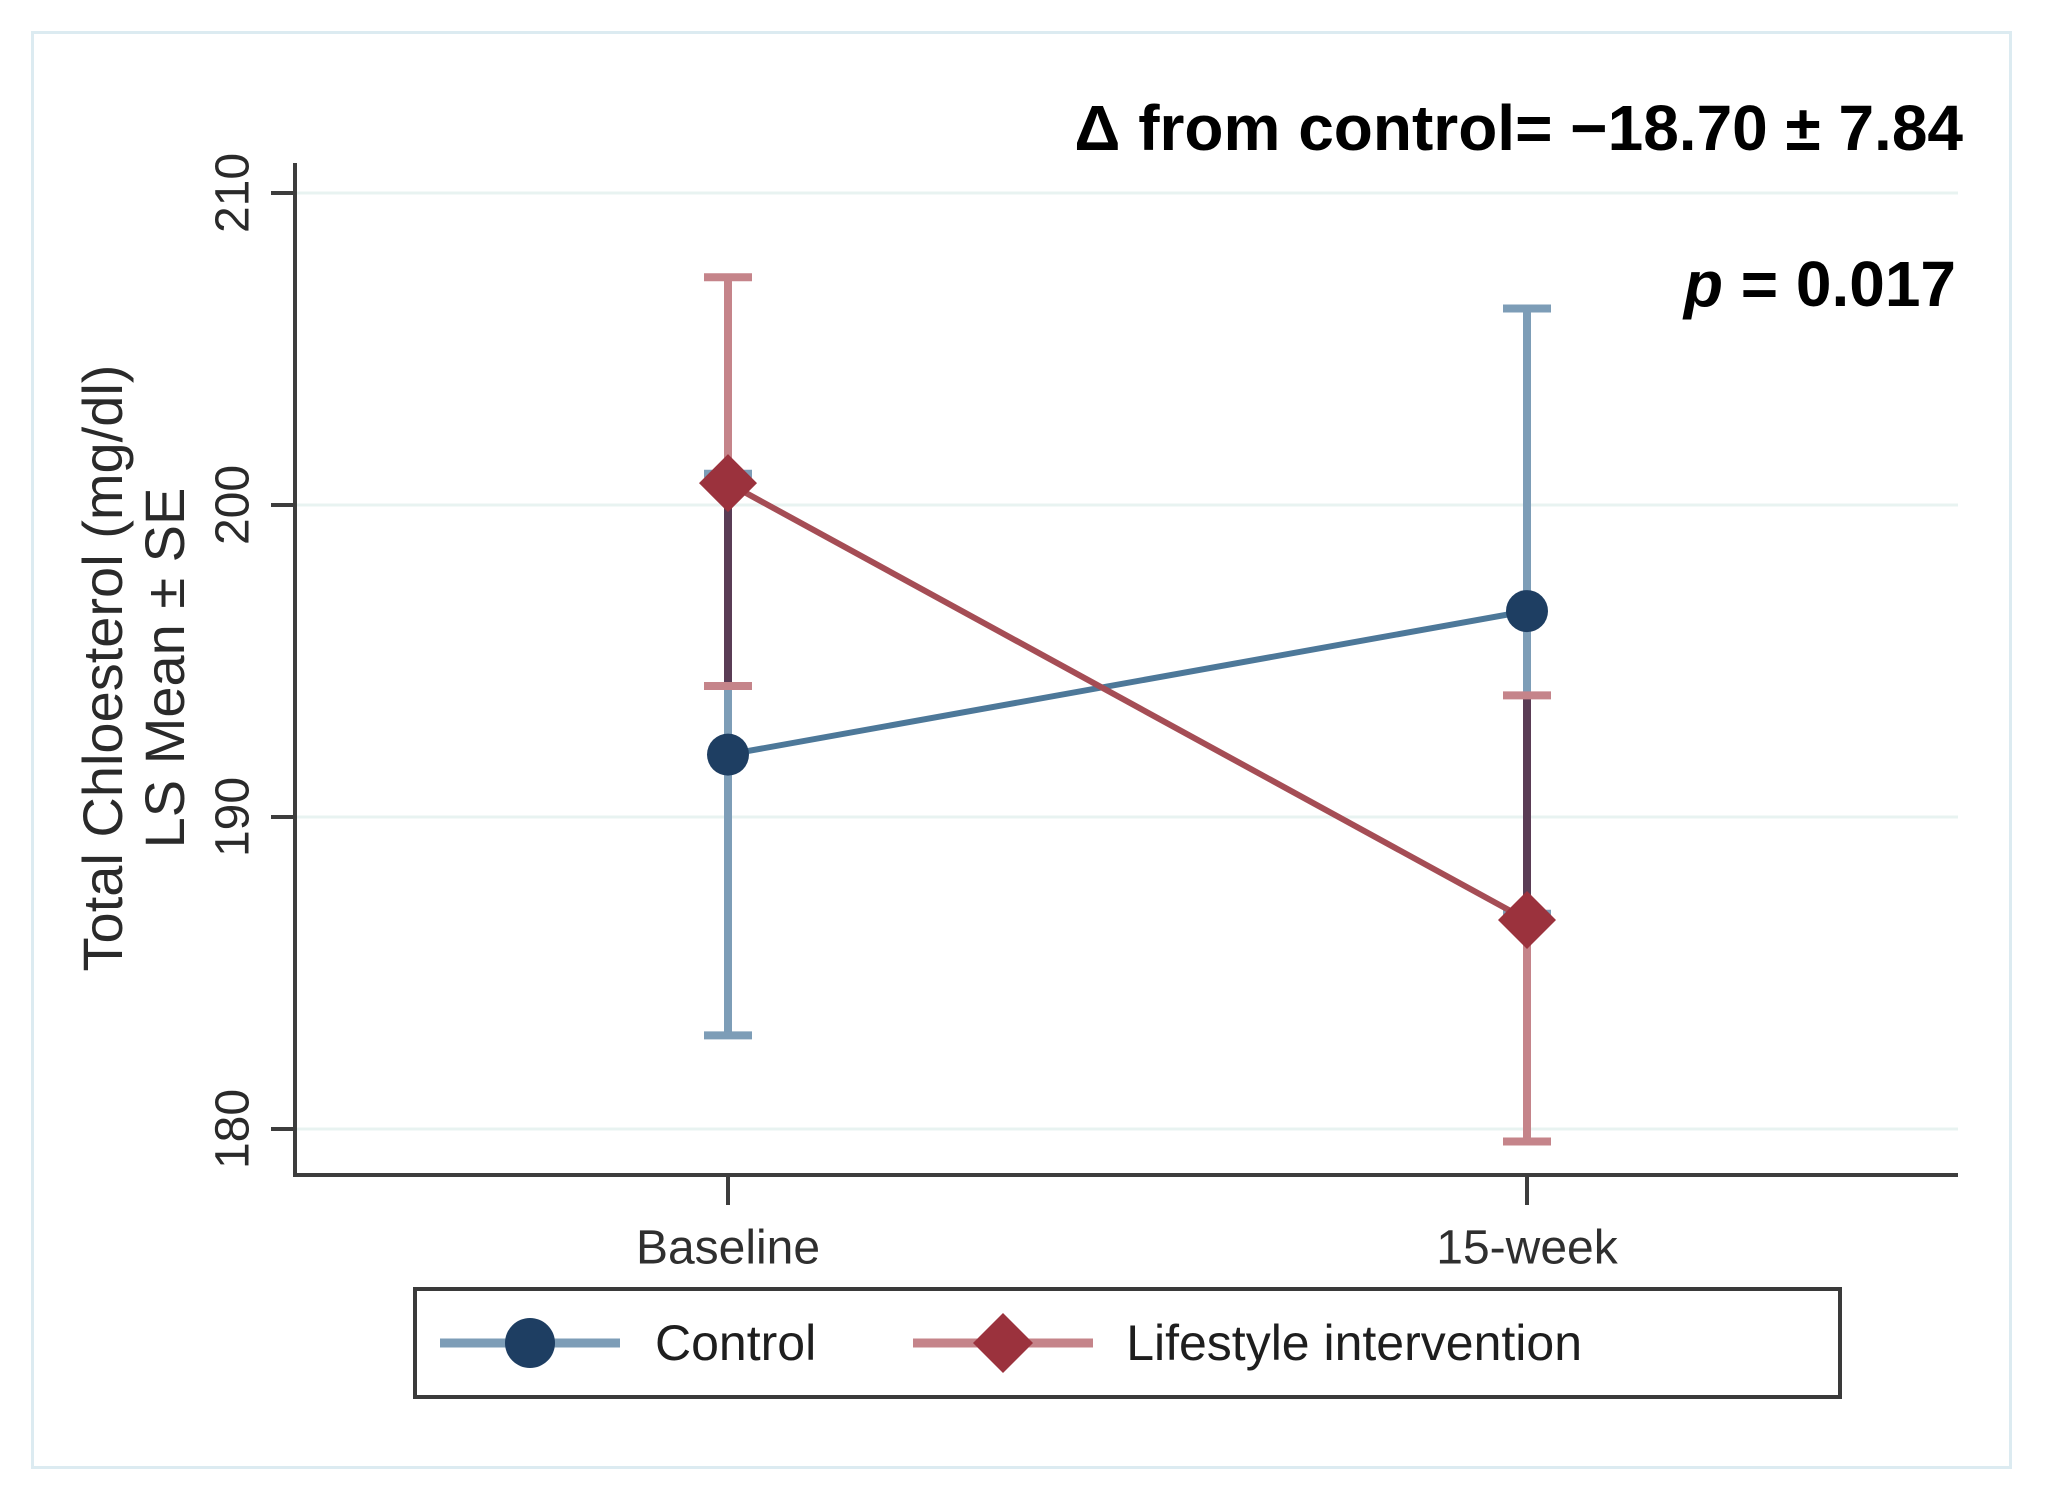 Image resolution: width=2064 pixels, height=1510 pixels. What do you see at coordinates (1527, 919) in the screenshot?
I see `marker-series1-point1` at bounding box center [1527, 919].